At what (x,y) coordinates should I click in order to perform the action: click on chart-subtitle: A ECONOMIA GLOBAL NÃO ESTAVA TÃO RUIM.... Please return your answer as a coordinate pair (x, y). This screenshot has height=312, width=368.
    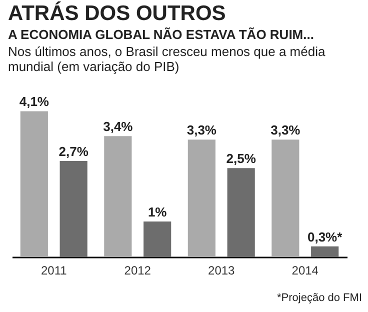
    Looking at the image, I should click on (161, 34).